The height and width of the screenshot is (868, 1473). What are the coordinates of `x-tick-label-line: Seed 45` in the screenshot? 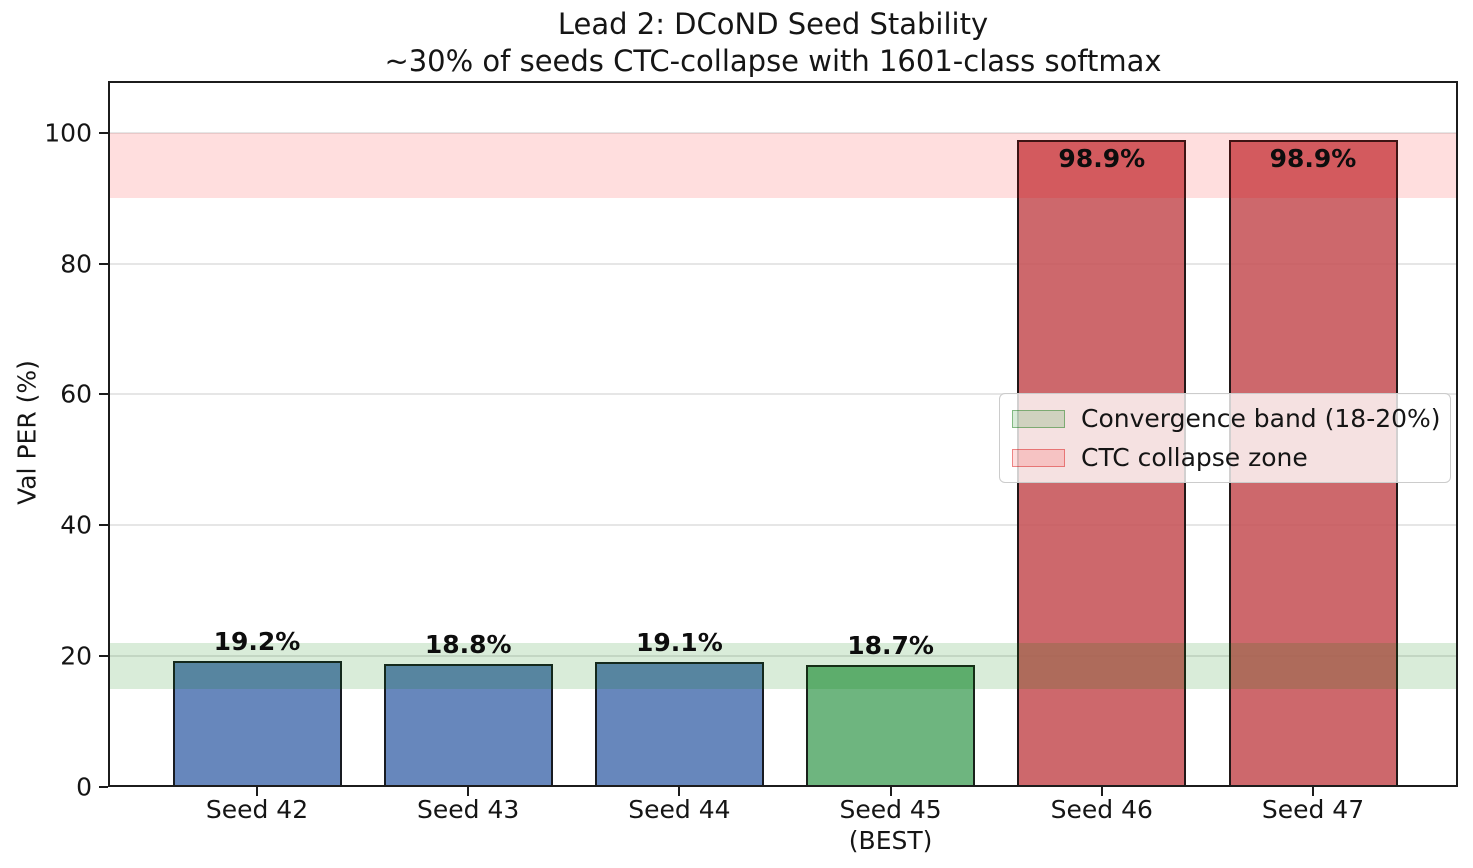 It's located at (890, 809).